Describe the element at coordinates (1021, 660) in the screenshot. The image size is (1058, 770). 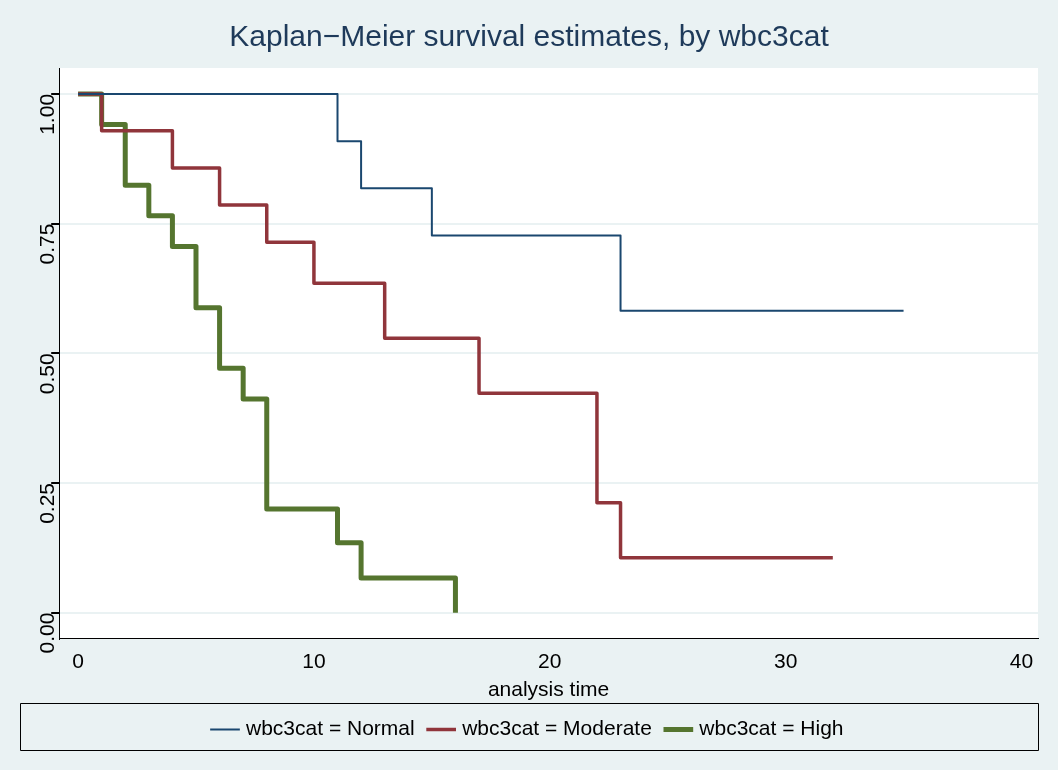
I see `x-tick-label: 40` at that location.